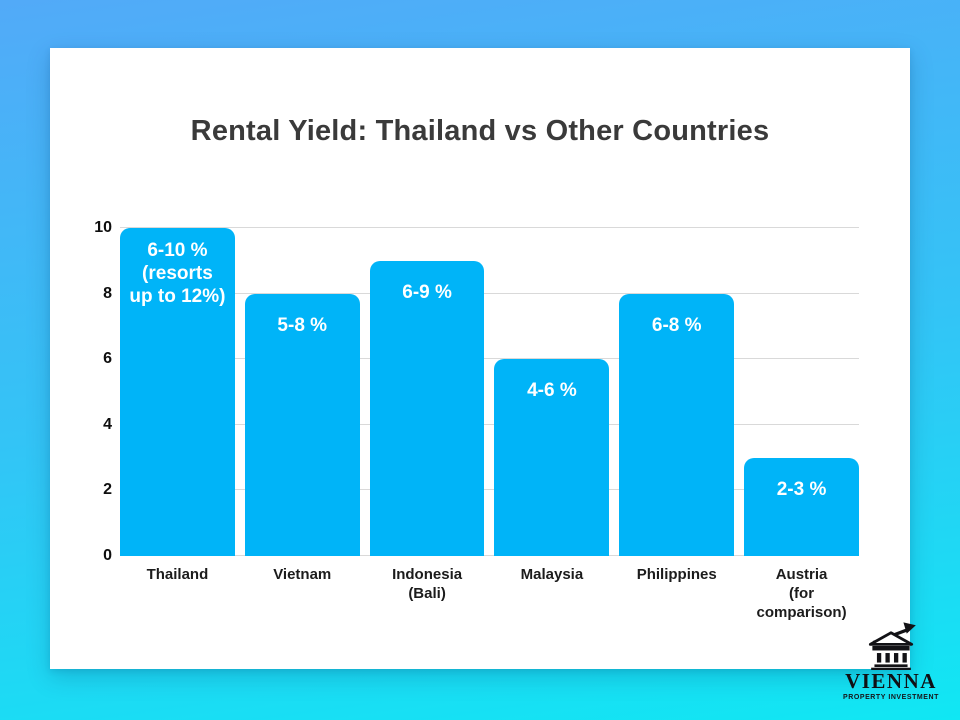 Image resolution: width=960 pixels, height=720 pixels. What do you see at coordinates (302, 325) in the screenshot?
I see `bar-value-label: 5-8 %` at bounding box center [302, 325].